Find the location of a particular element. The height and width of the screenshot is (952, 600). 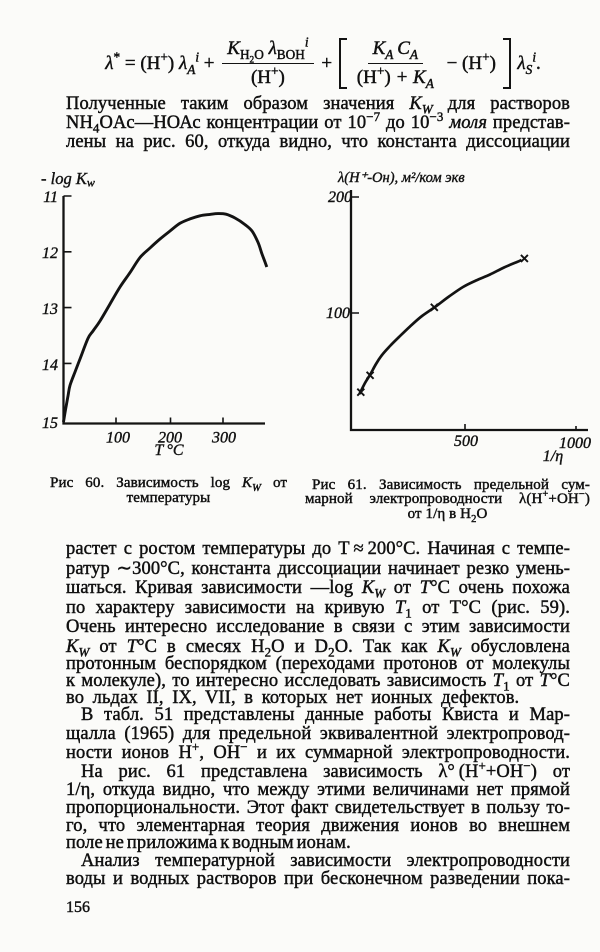

svg-text: 1000 is located at coordinates (575, 443).